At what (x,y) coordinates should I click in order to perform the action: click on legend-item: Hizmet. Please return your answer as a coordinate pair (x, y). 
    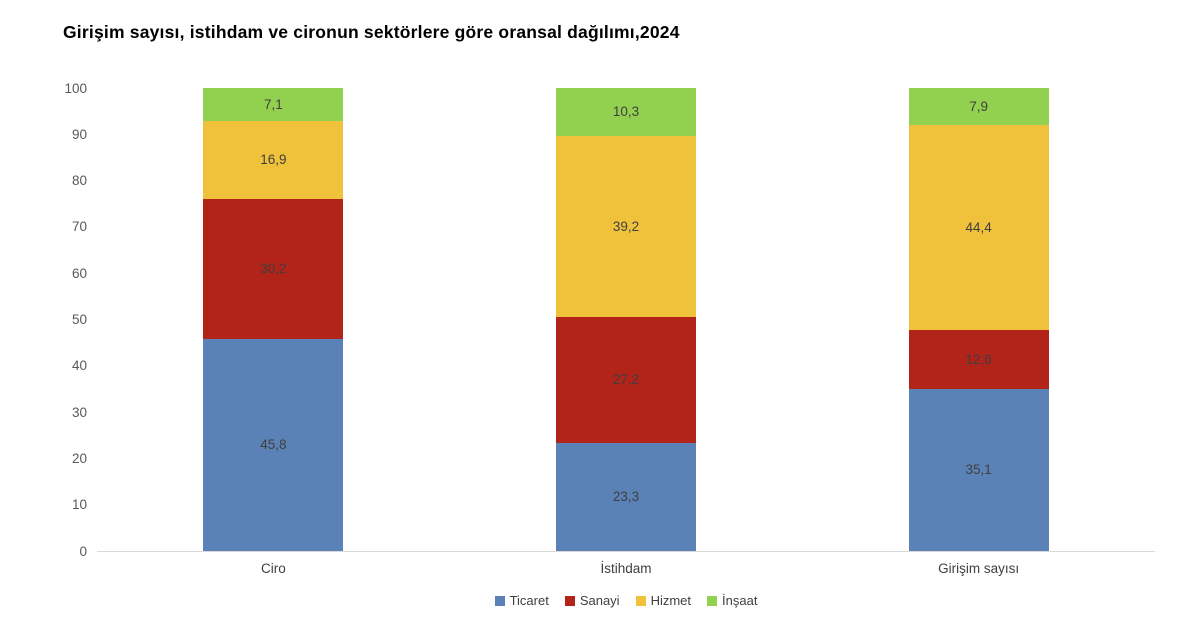
    Looking at the image, I should click on (663, 600).